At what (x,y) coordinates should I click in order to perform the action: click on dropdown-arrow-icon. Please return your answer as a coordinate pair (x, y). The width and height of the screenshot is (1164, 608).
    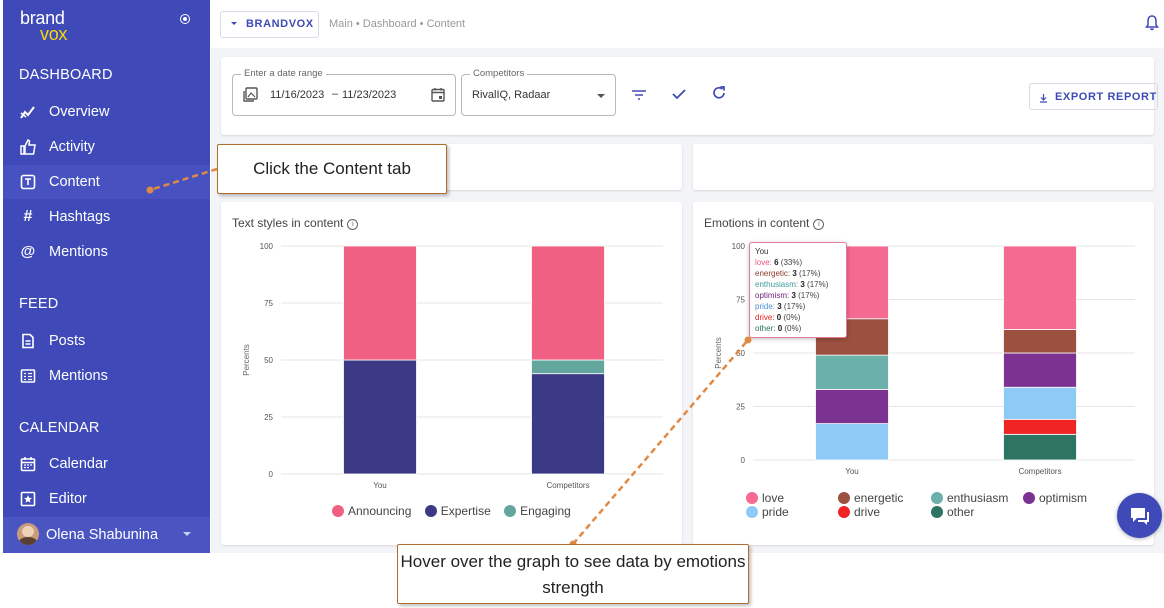
    Looking at the image, I should click on (601, 96).